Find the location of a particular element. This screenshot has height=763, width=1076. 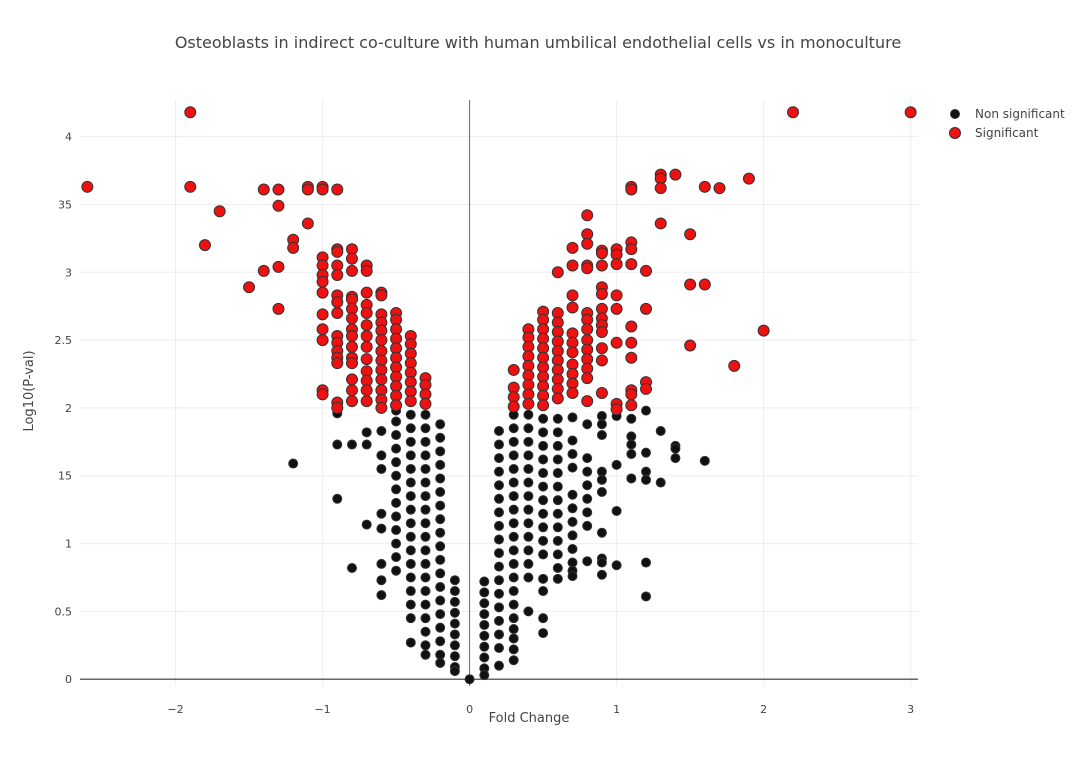

legend-label-non-significant: Non significant is located at coordinates (1020, 114).